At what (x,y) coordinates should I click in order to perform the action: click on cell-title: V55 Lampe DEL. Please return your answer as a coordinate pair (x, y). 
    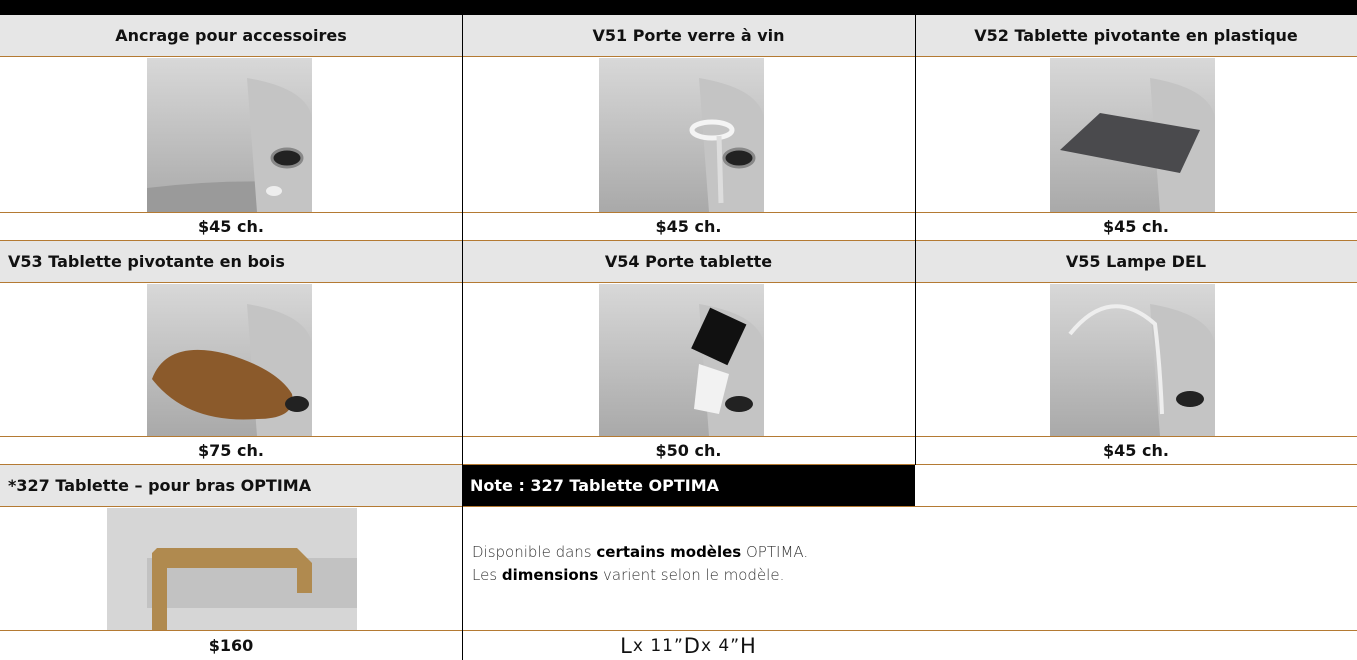
    Looking at the image, I should click on (1136, 262).